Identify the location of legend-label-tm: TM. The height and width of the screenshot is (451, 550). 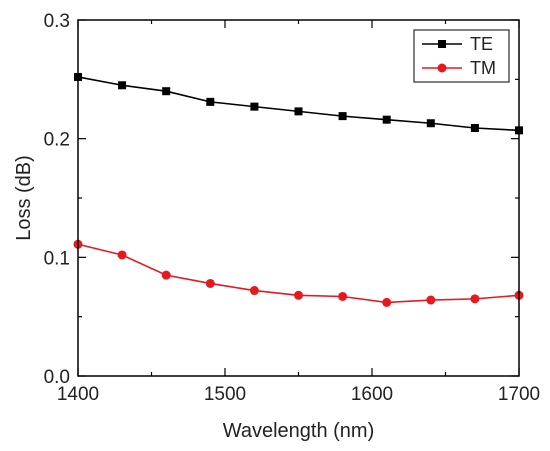
(483, 68).